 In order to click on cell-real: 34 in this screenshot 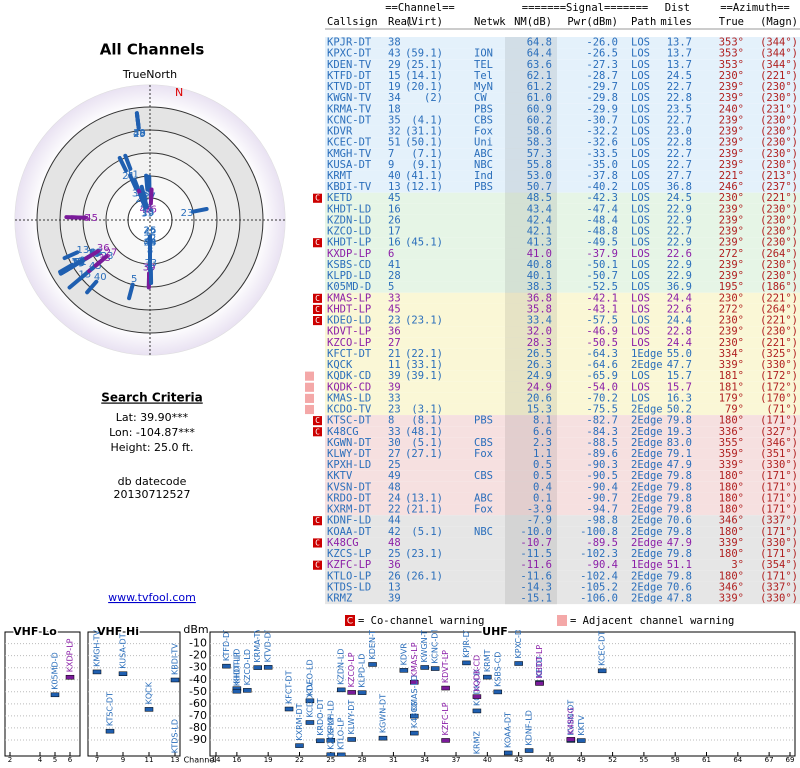, I will do `click(394, 98)`.